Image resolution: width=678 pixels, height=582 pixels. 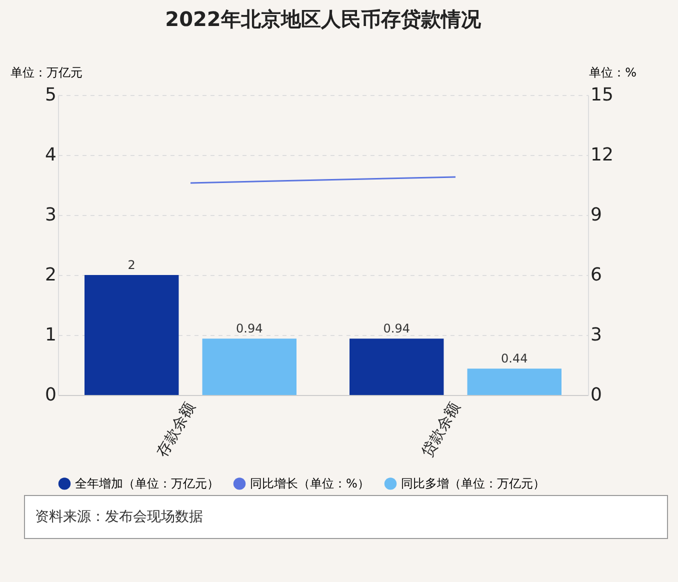 What do you see at coordinates (175, 429) in the screenshot?
I see `x-tick-label: 存款余额` at bounding box center [175, 429].